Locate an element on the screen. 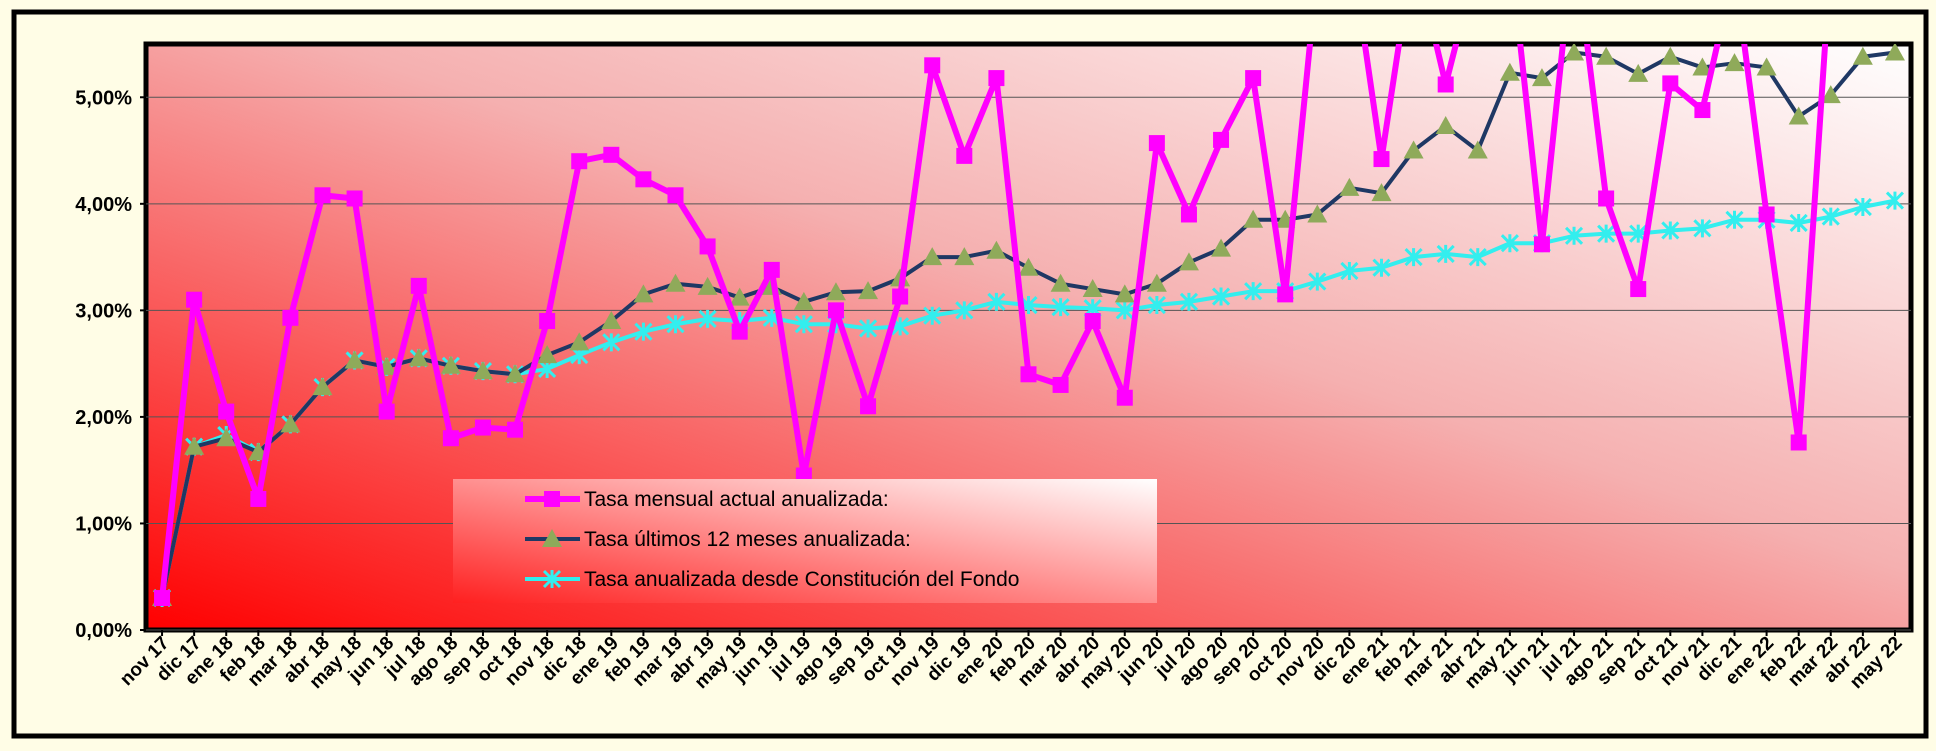  y-tick-label: 0,00% is located at coordinates (103, 631).